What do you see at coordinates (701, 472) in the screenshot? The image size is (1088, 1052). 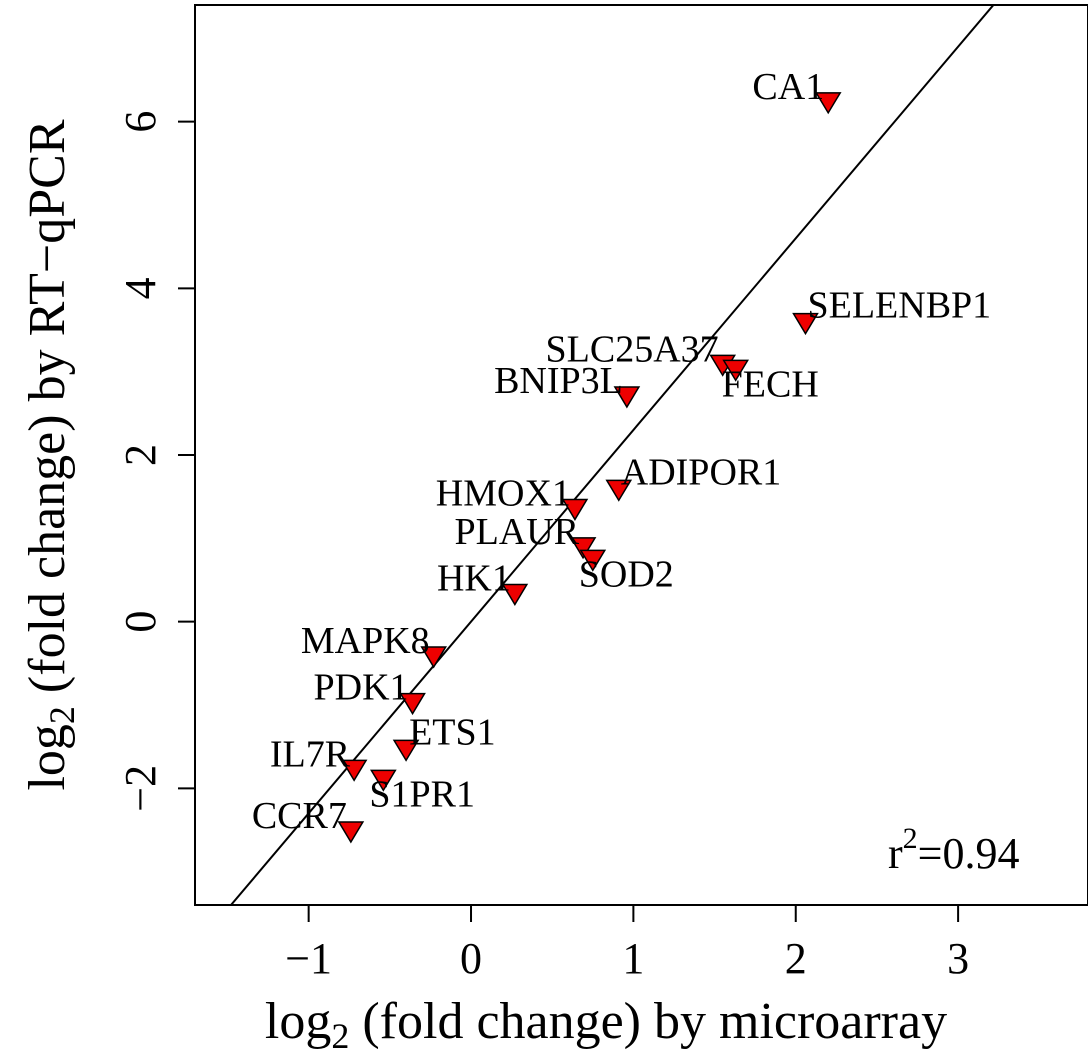 I see `point-label: ADIPOR1` at bounding box center [701, 472].